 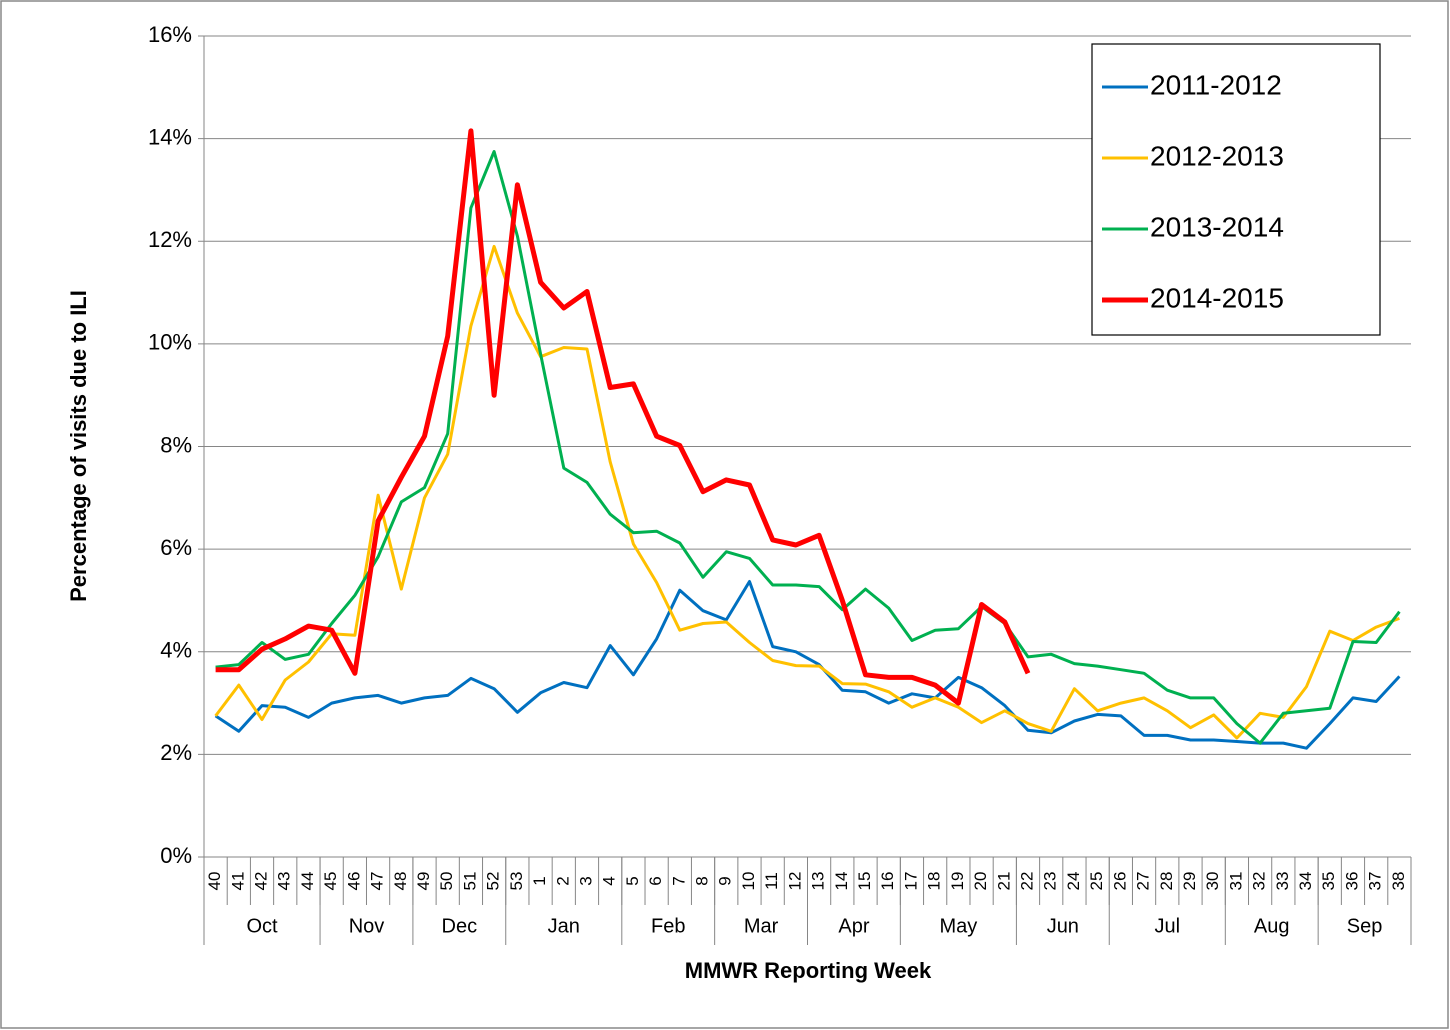 What do you see at coordinates (1003, 881) in the screenshot?
I see `x-tick-label: 21` at bounding box center [1003, 881].